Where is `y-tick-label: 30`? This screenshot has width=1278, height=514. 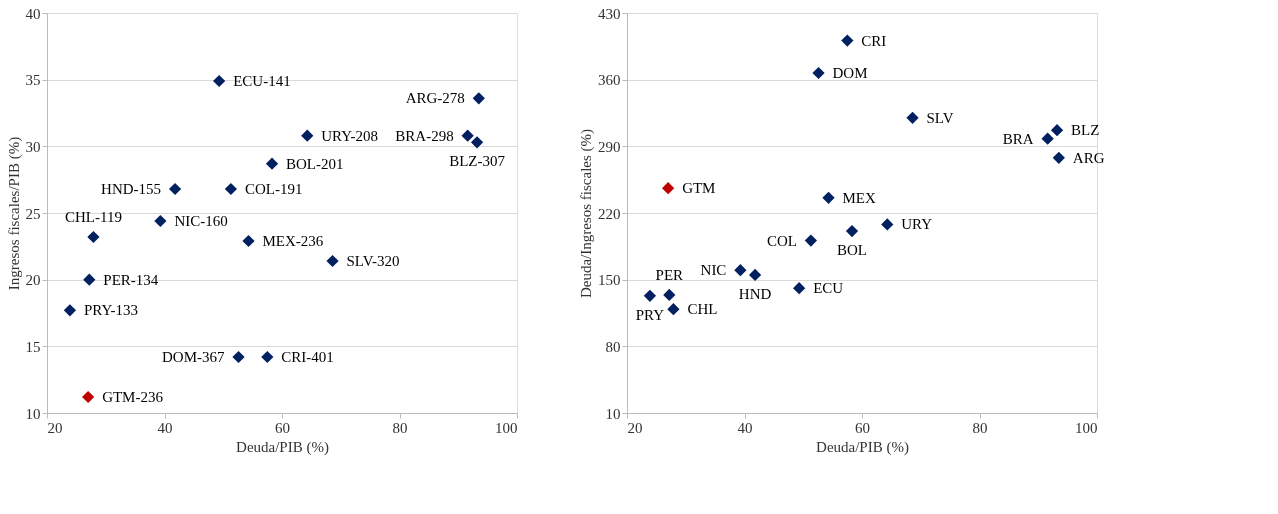
y-tick-label: 30 is located at coordinates (33, 146).